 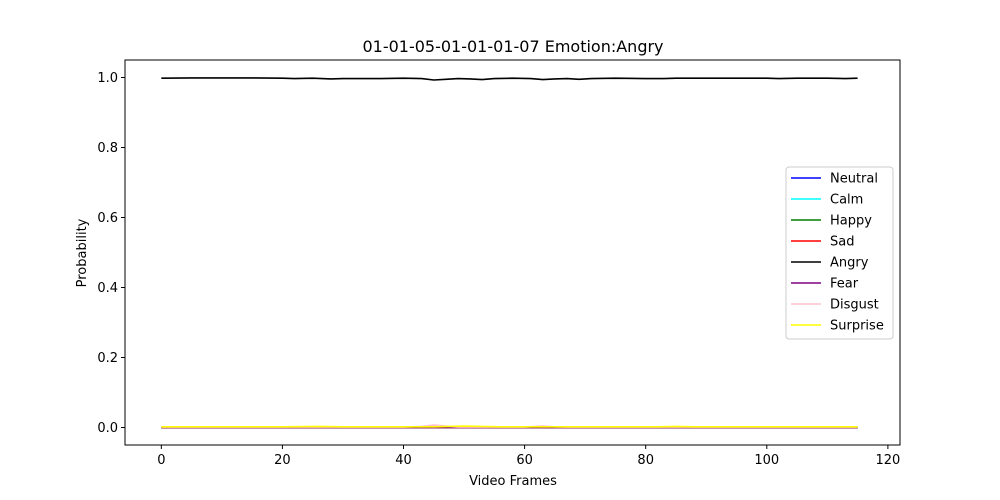 I want to click on series-line-angry, so click(x=509, y=79).